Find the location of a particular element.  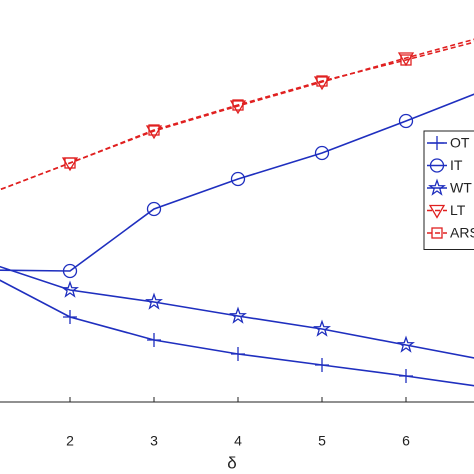

x-axis-label: δ is located at coordinates (231, 462).